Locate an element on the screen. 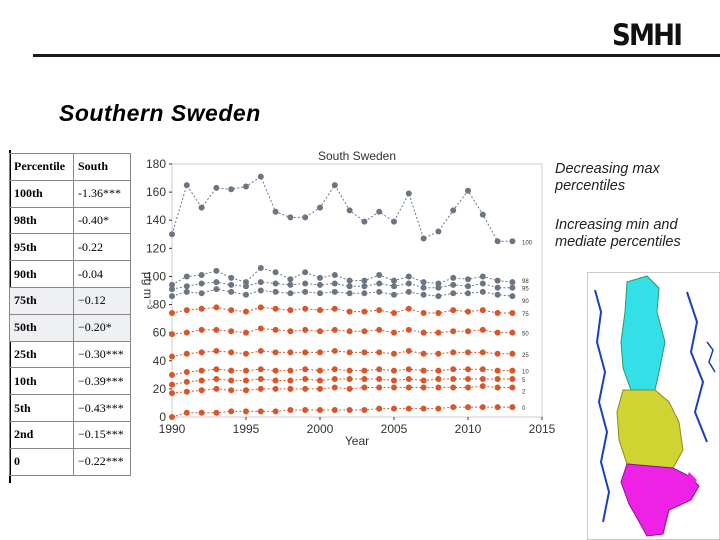 This screenshot has height=540, width=720. table-cell-south: −0.43*** is located at coordinates (102, 408).